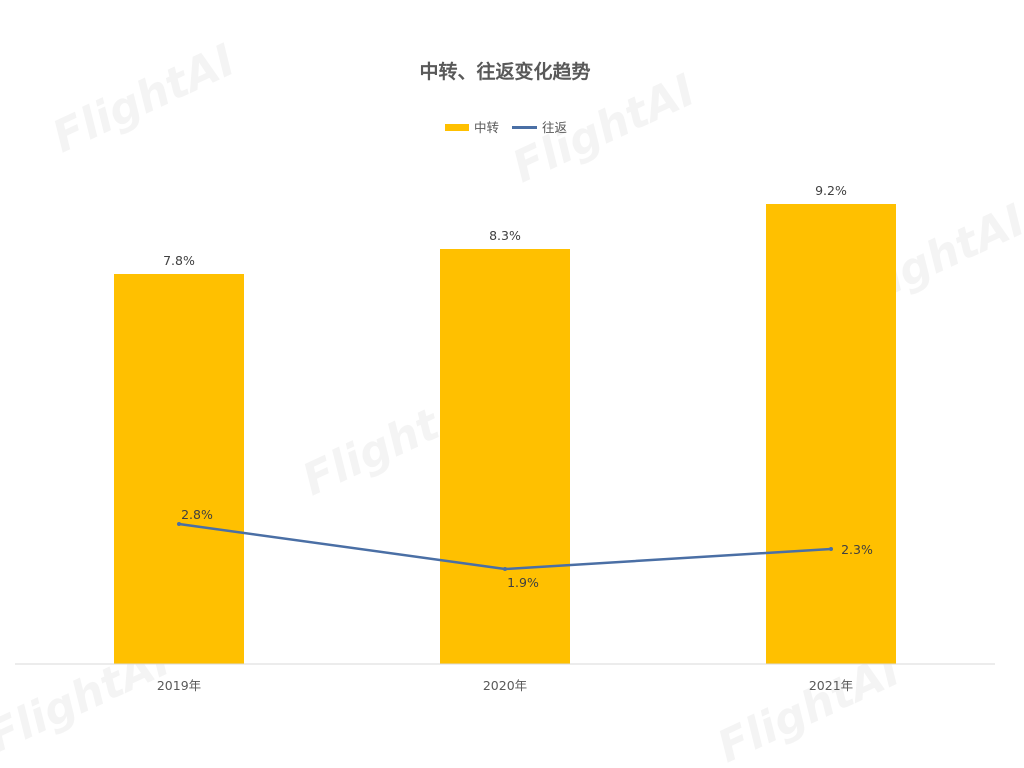  What do you see at coordinates (539, 127) in the screenshot?
I see `legend-item-line: 往返` at bounding box center [539, 127].